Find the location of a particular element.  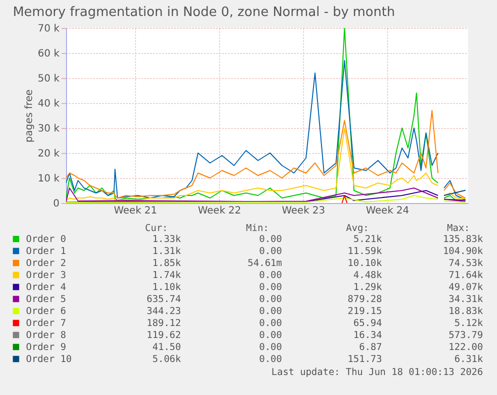

text: 71.64k is located at coordinates (466, 275).